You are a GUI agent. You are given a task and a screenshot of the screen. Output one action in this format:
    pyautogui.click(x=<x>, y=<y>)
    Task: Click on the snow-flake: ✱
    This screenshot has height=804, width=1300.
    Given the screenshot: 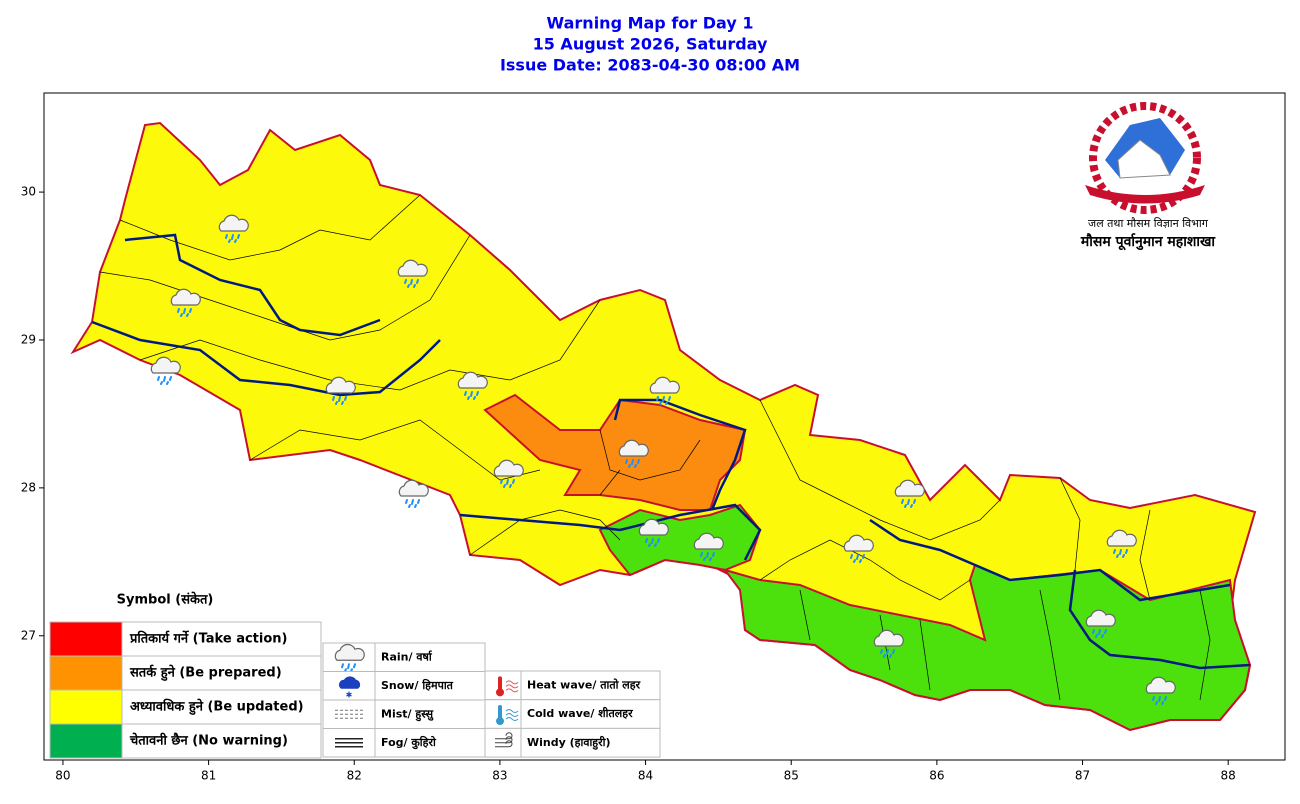 What is the action you would take?
    pyautogui.click(x=349, y=694)
    